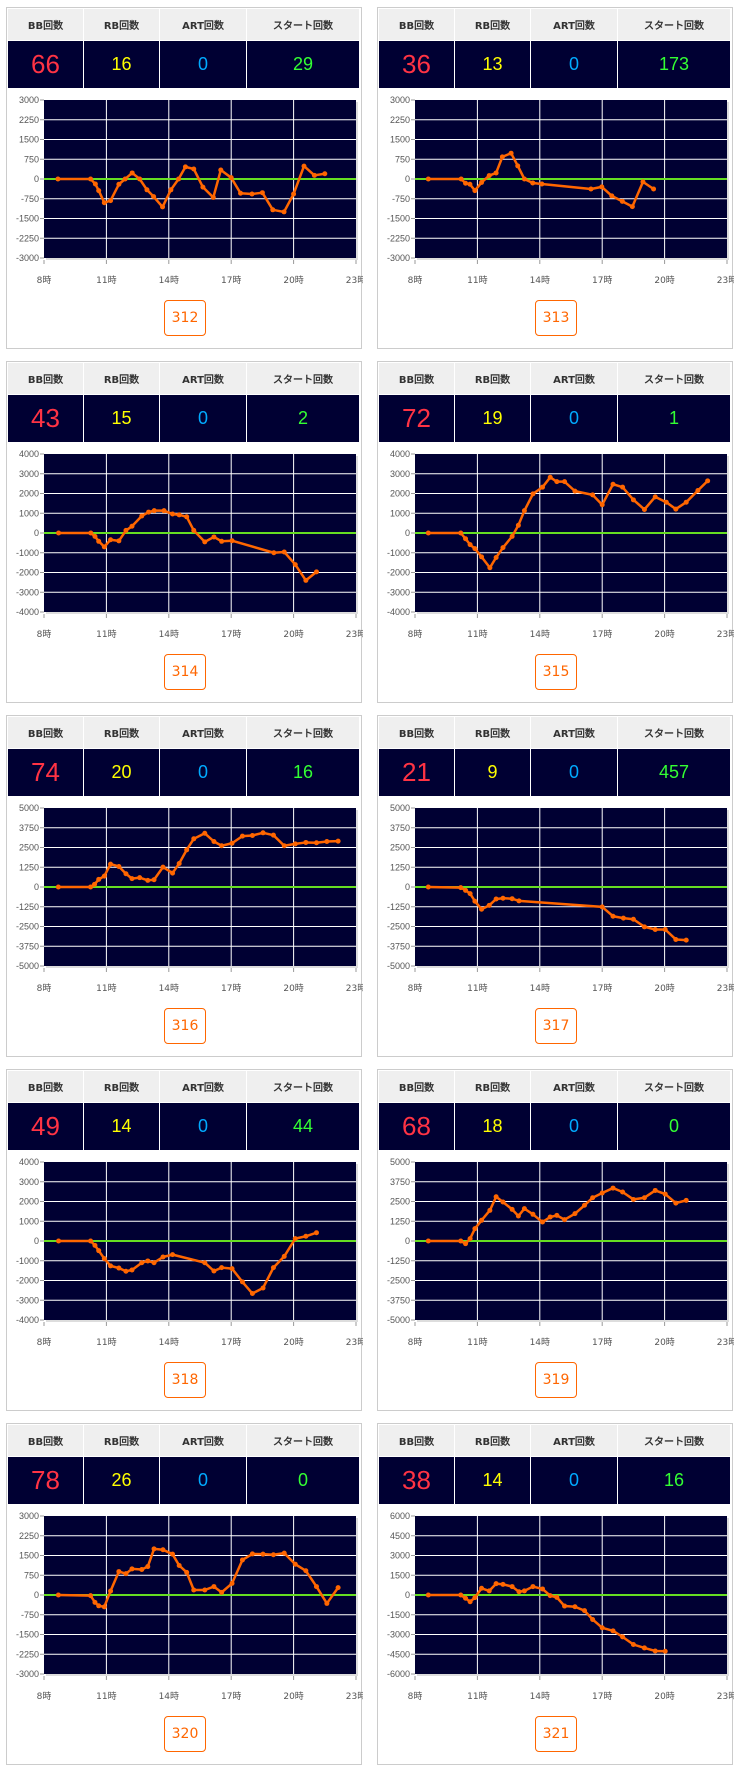 This screenshot has height=1768, width=743. I want to click on stats-table: BB回数 RB回数 ART回数 スタート回数 72 19 0 1, so click(555, 402).